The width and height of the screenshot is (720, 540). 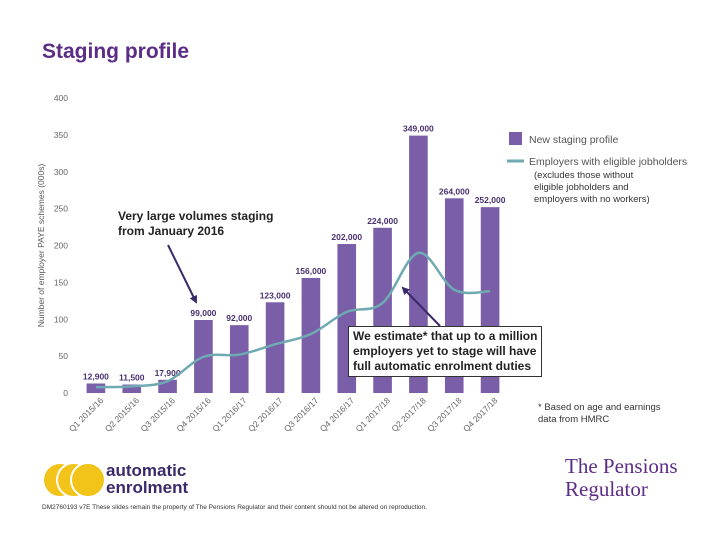 I want to click on pensions-regulator-logo: The Pensions Regulator, so click(x=621, y=477).